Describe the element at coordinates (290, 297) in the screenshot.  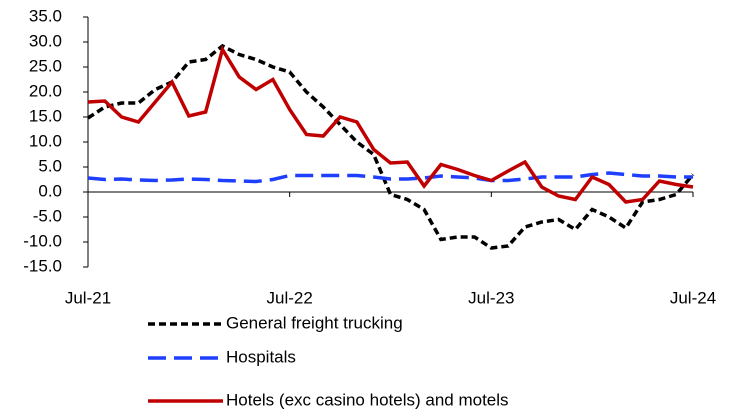
I see `x-tick-label: Jul-22` at that location.